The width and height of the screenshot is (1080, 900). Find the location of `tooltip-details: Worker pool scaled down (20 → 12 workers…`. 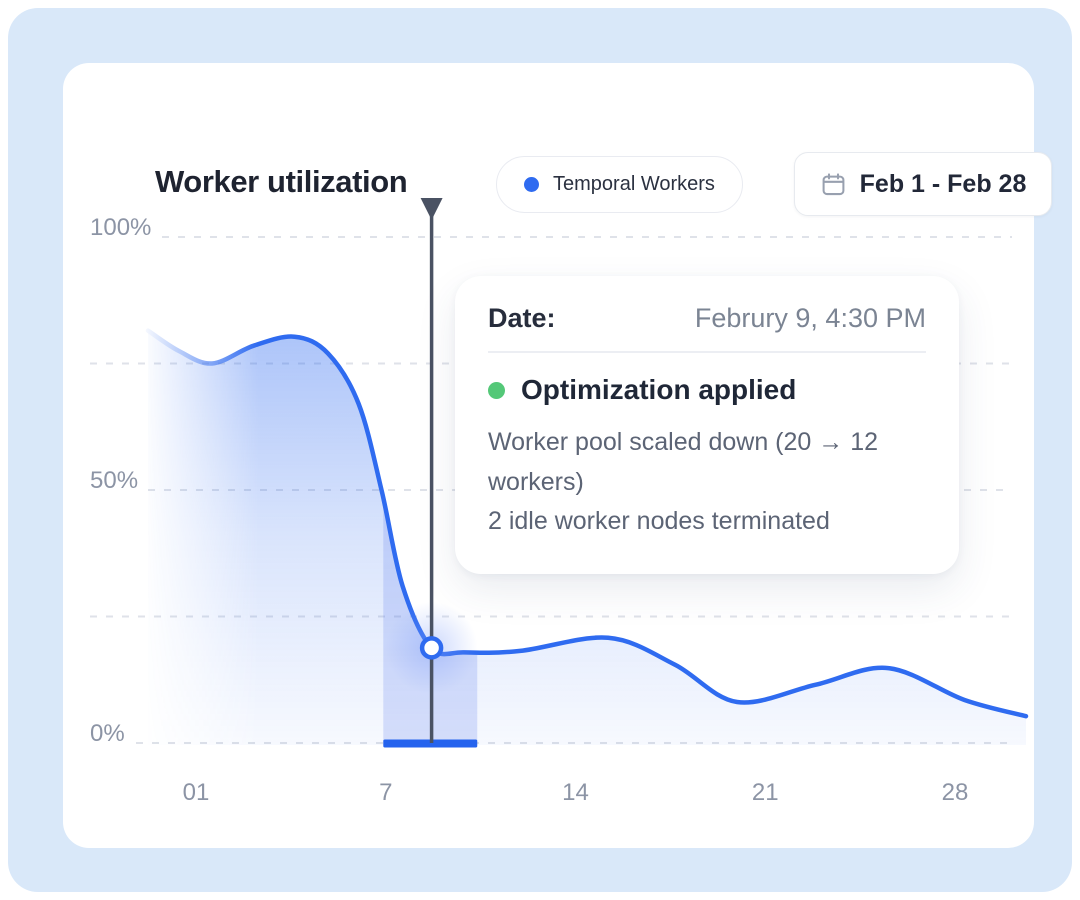

tooltip-details: Worker pool scaled down (20 → 12 workers… is located at coordinates (707, 482).